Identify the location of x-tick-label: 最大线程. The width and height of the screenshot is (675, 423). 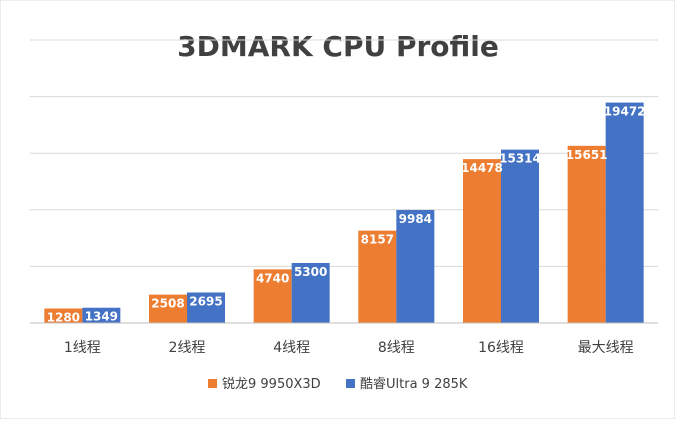
(606, 348).